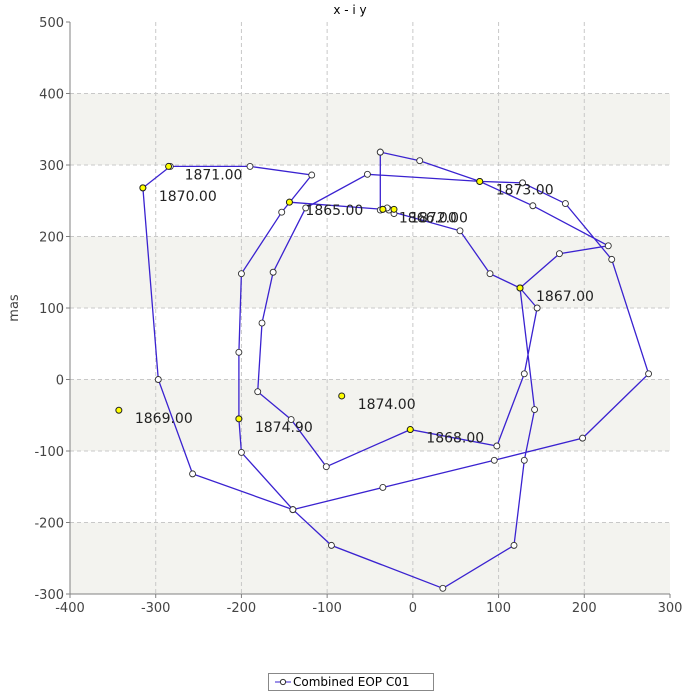 Image resolution: width=700 pixels, height=700 pixels. I want to click on legend: Combined EOP C01, so click(351, 682).